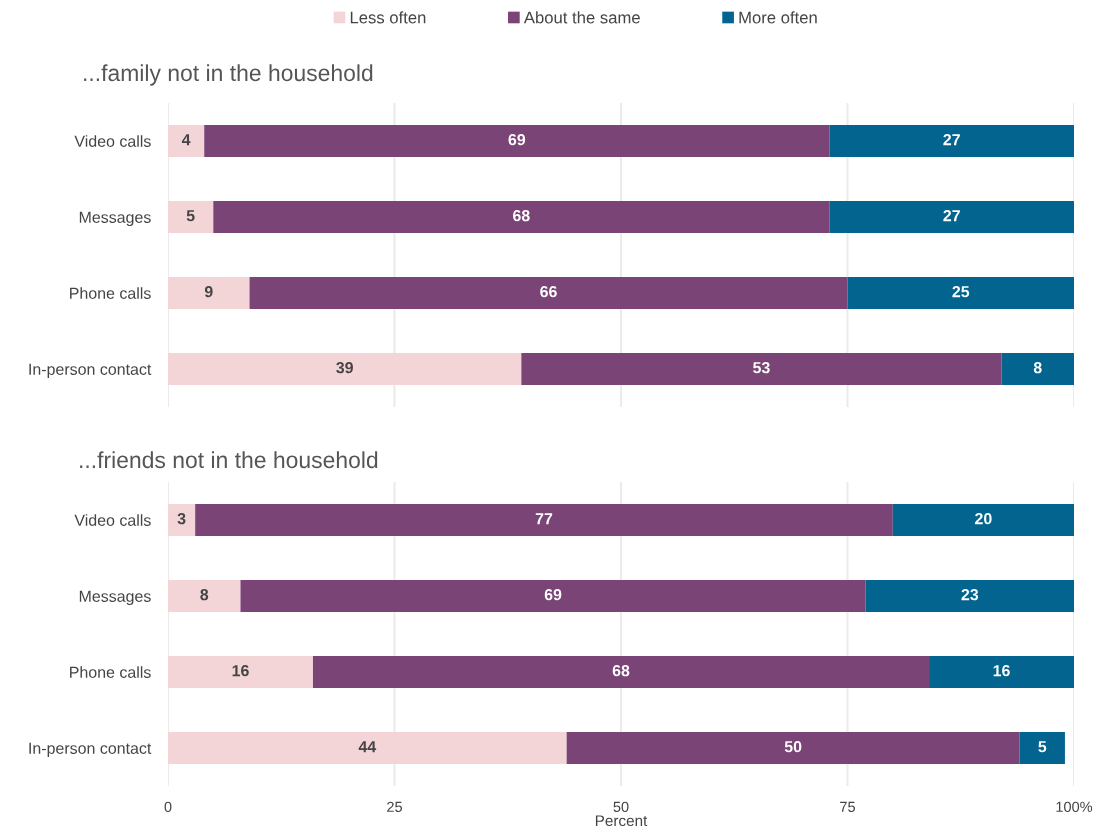 The image size is (1112, 836). What do you see at coordinates (621, 806) in the screenshot?
I see `x-tick-label: 50` at bounding box center [621, 806].